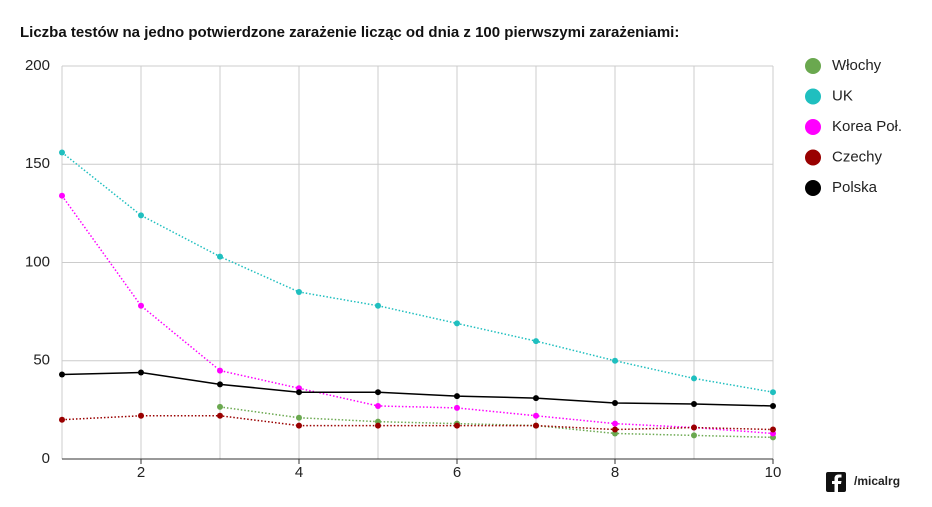  What do you see at coordinates (141, 472) in the screenshot?
I see `x-tick-label: 2` at bounding box center [141, 472].